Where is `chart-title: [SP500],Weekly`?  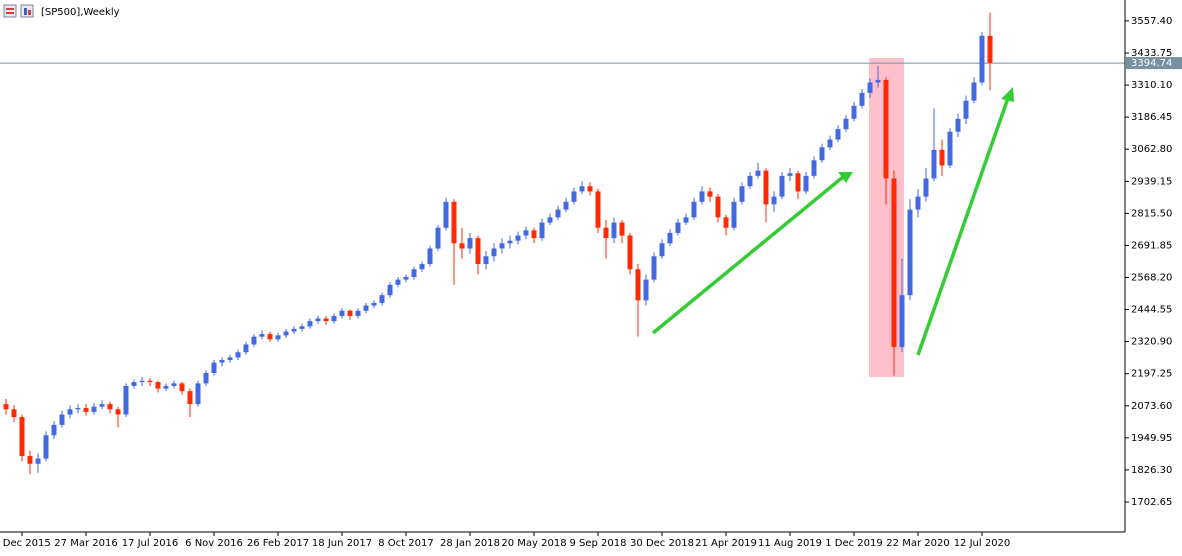 chart-title: [SP500],Weekly is located at coordinates (80, 12).